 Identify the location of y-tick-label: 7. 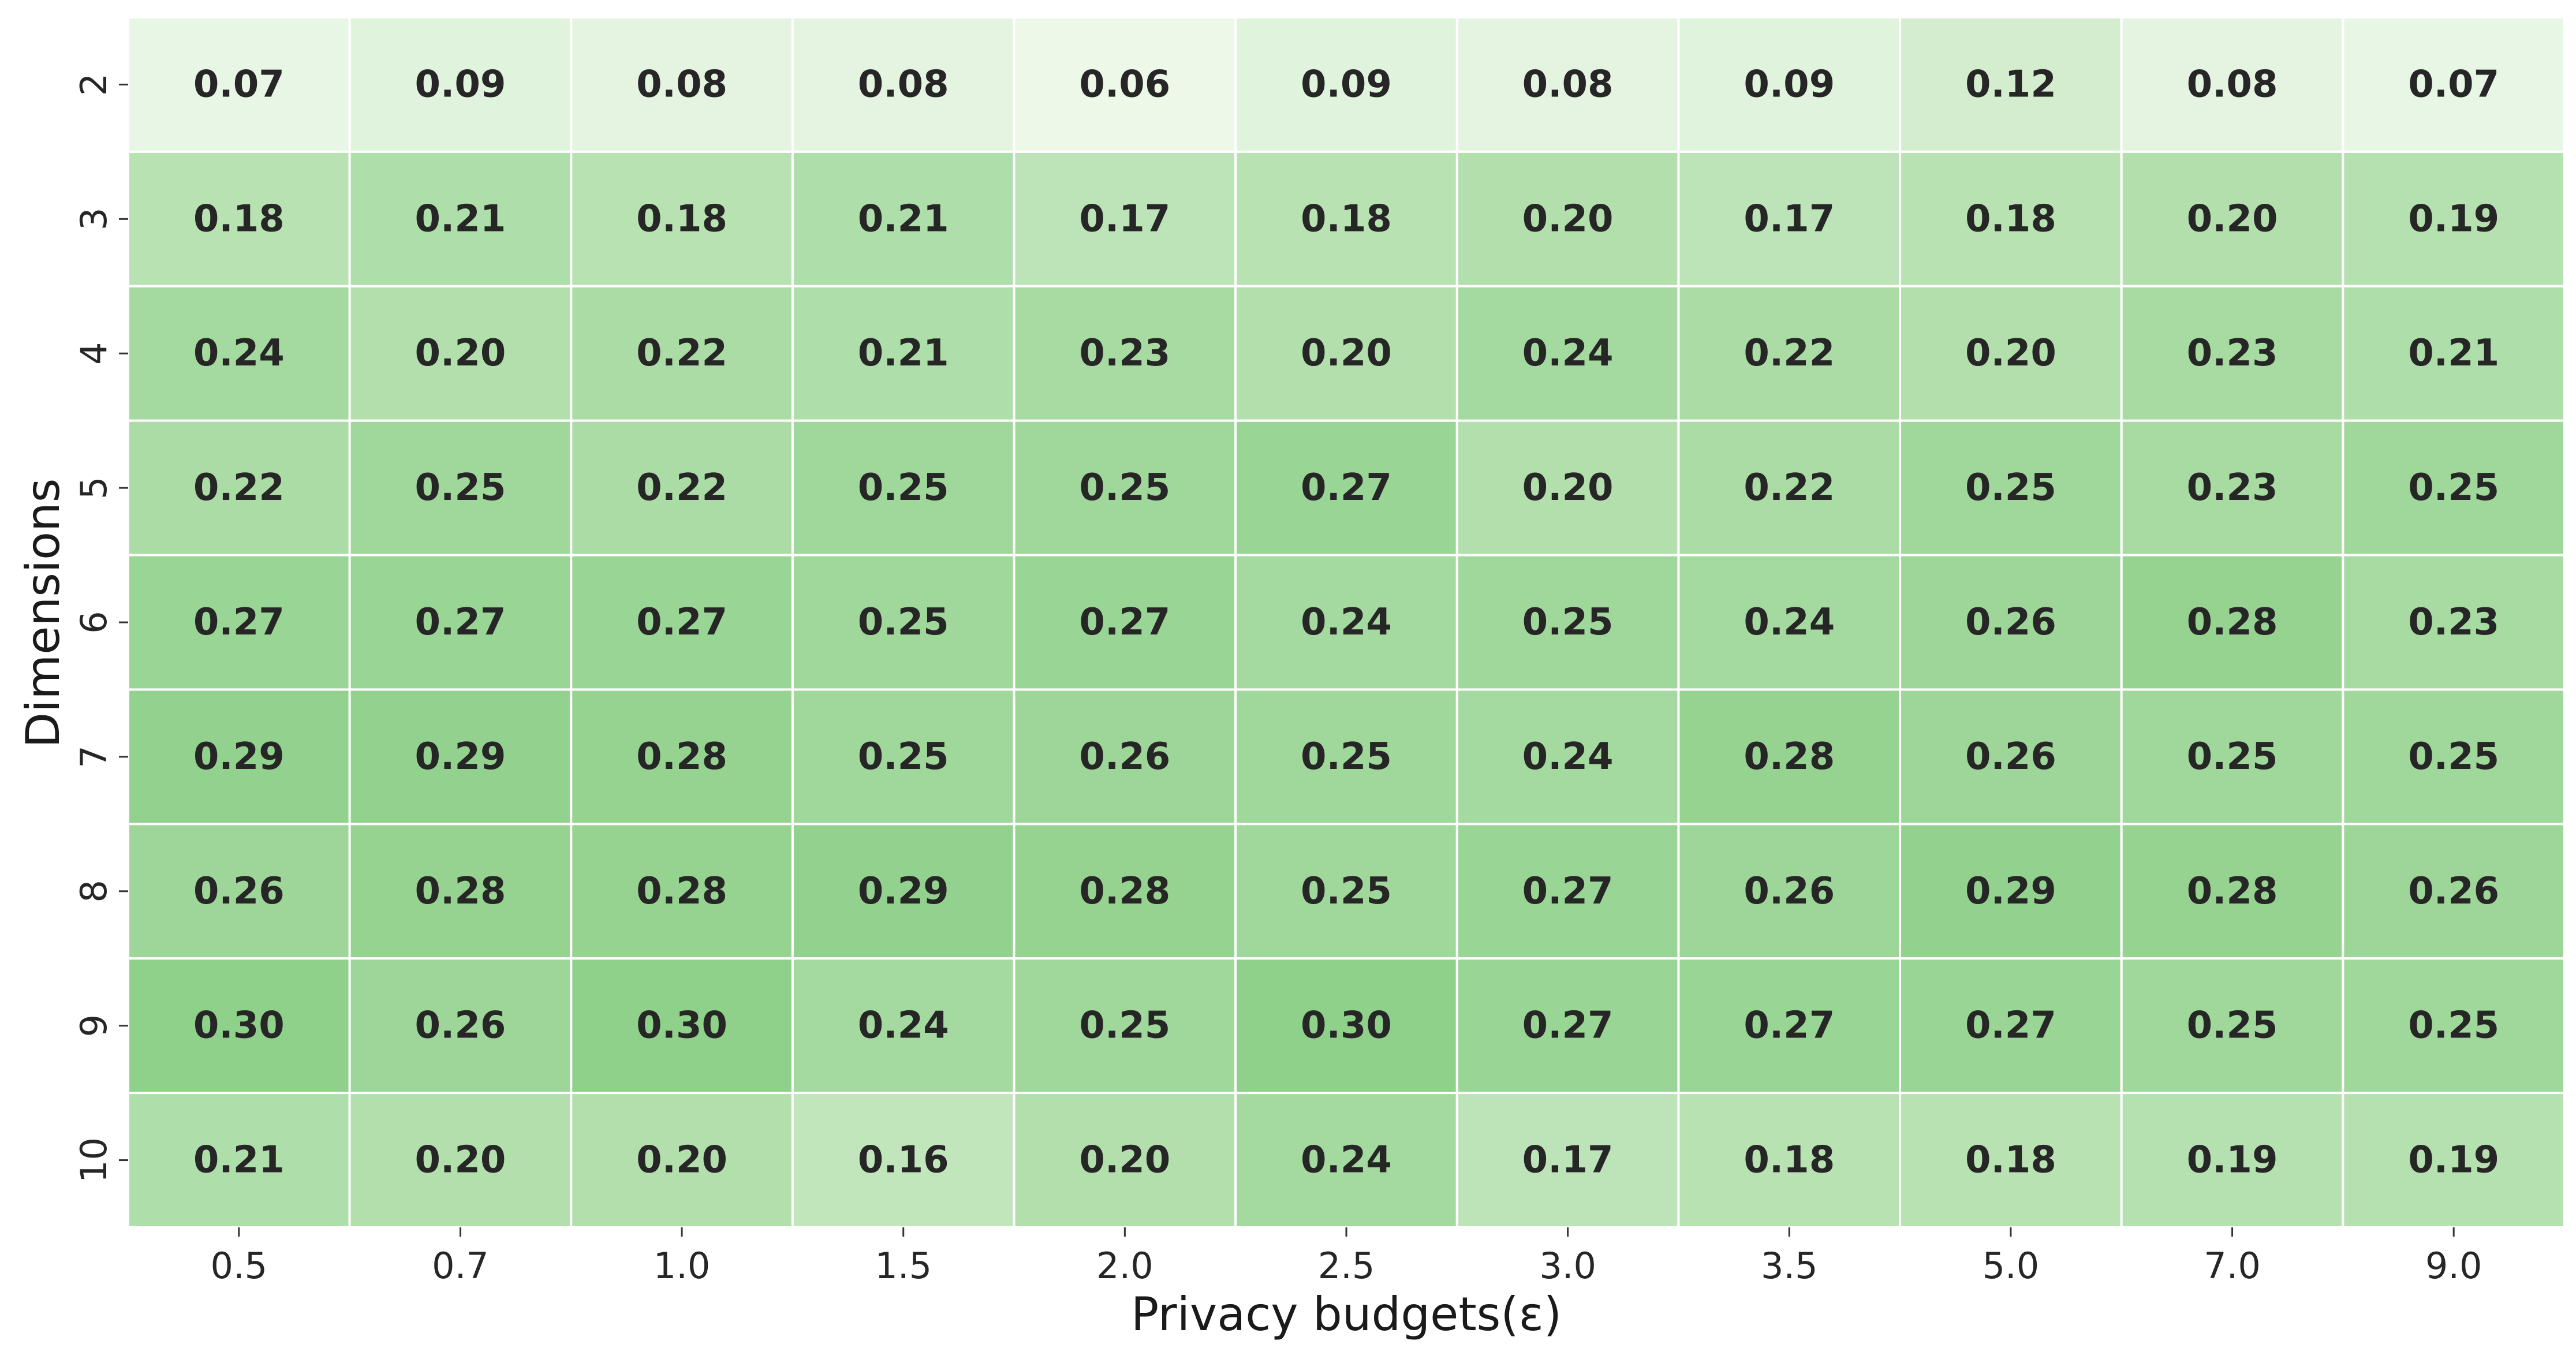
(94, 756).